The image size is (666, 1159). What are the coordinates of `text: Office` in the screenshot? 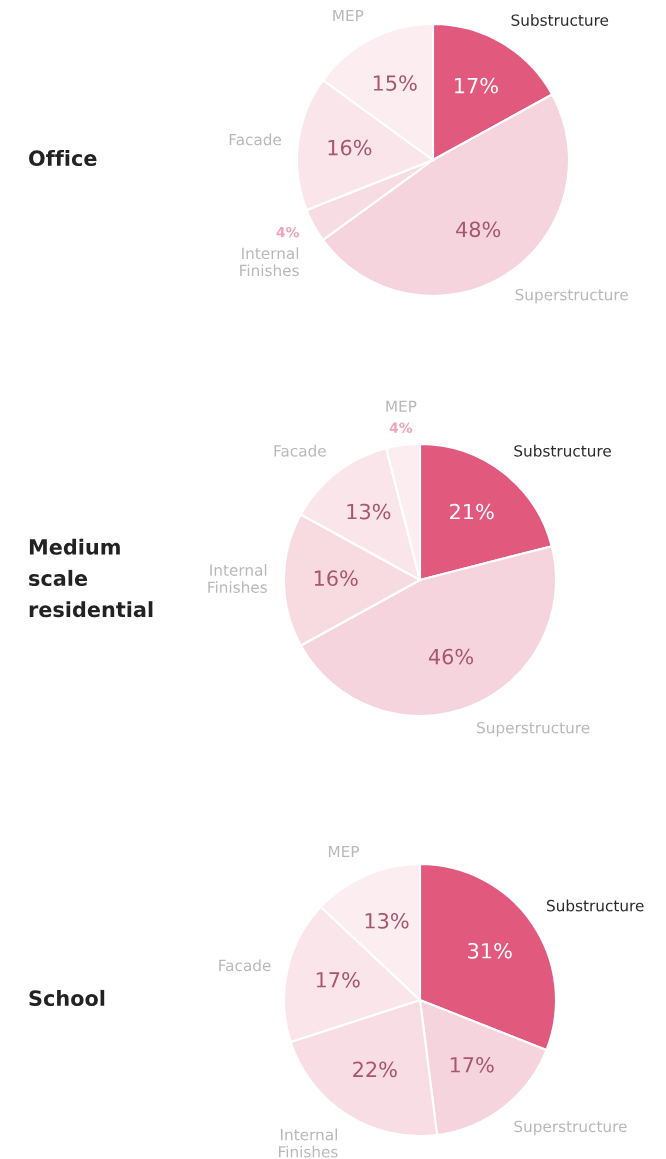 It's located at (63, 158).